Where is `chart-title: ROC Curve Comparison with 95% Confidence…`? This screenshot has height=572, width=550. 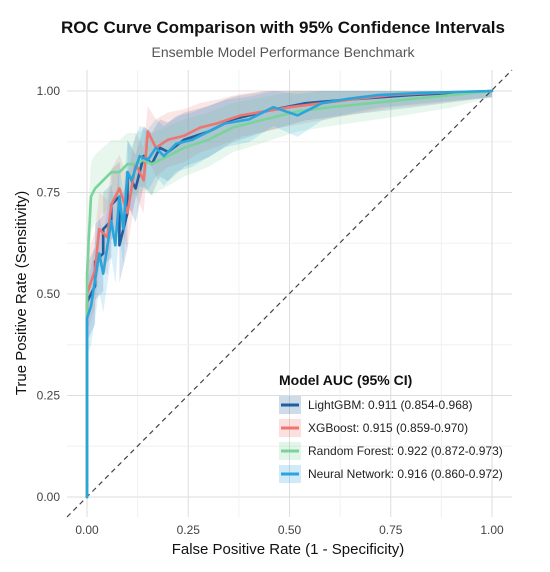 chart-title: ROC Curve Comparison with 95% Confidence… is located at coordinates (283, 27).